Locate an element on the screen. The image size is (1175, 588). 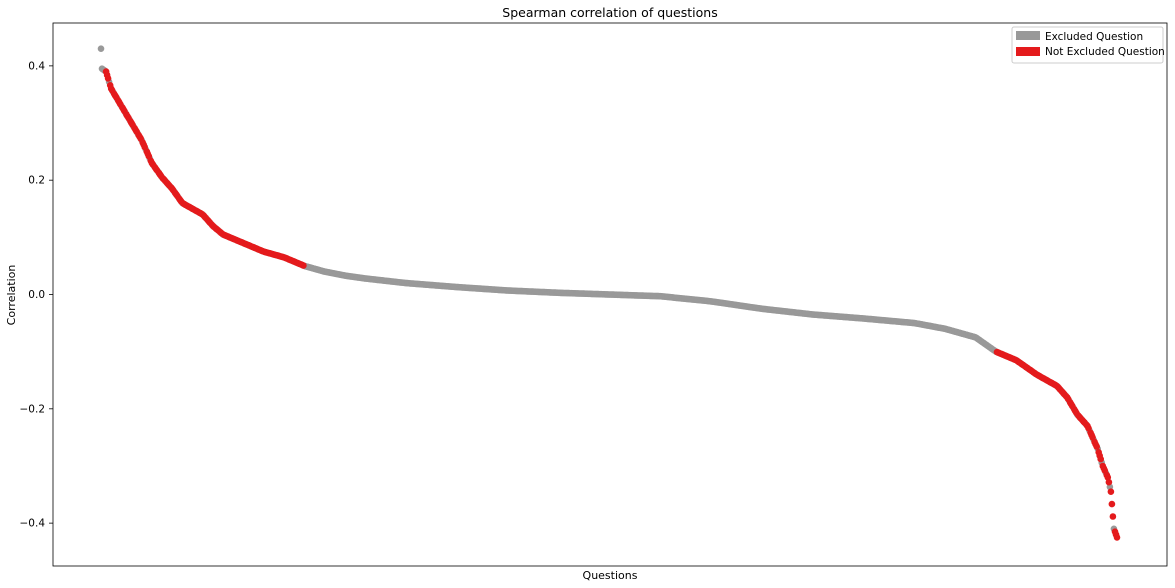
x-axis-label: Questions is located at coordinates (610, 575).